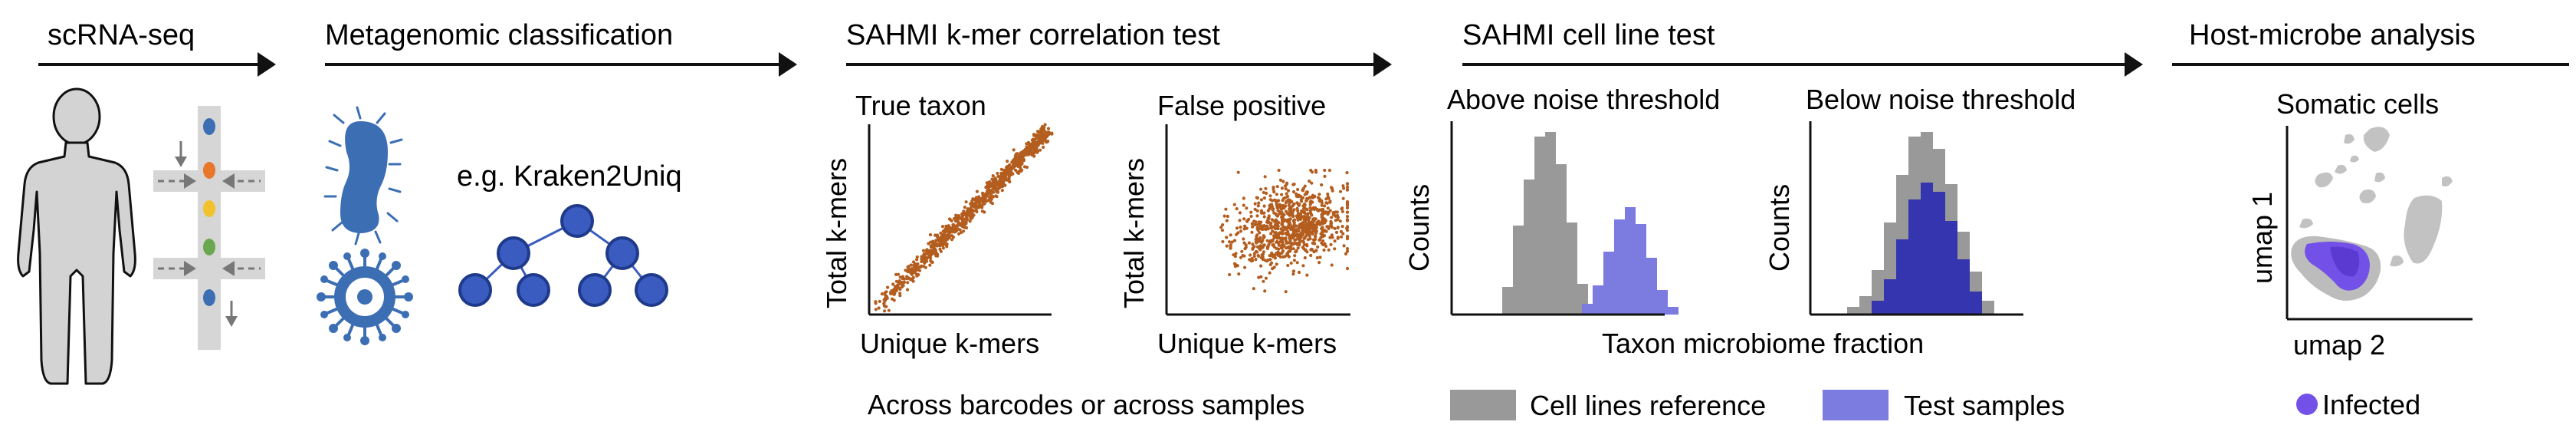 The height and width of the screenshot is (435, 2576). What do you see at coordinates (2370, 219) in the screenshot?
I see `section-host-microbe: Host-microbe analysis Somatic cells` at bounding box center [2370, 219].